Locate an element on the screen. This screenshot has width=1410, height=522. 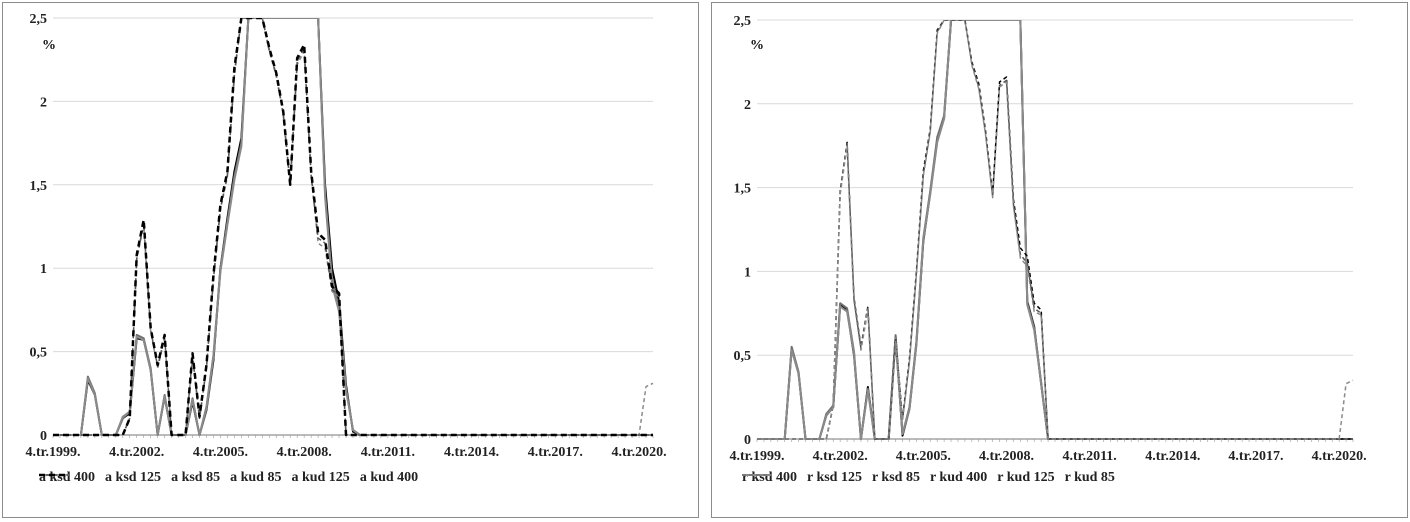
legend-label: a kud 85 is located at coordinates (256, 477).